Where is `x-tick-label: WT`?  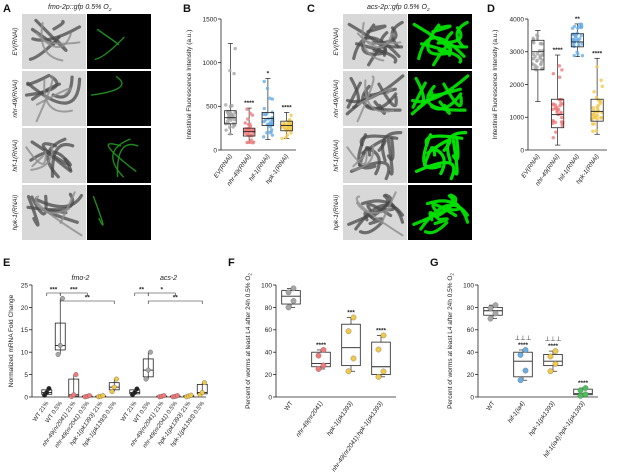
x-tick-label: WT is located at coordinates (490, 406).